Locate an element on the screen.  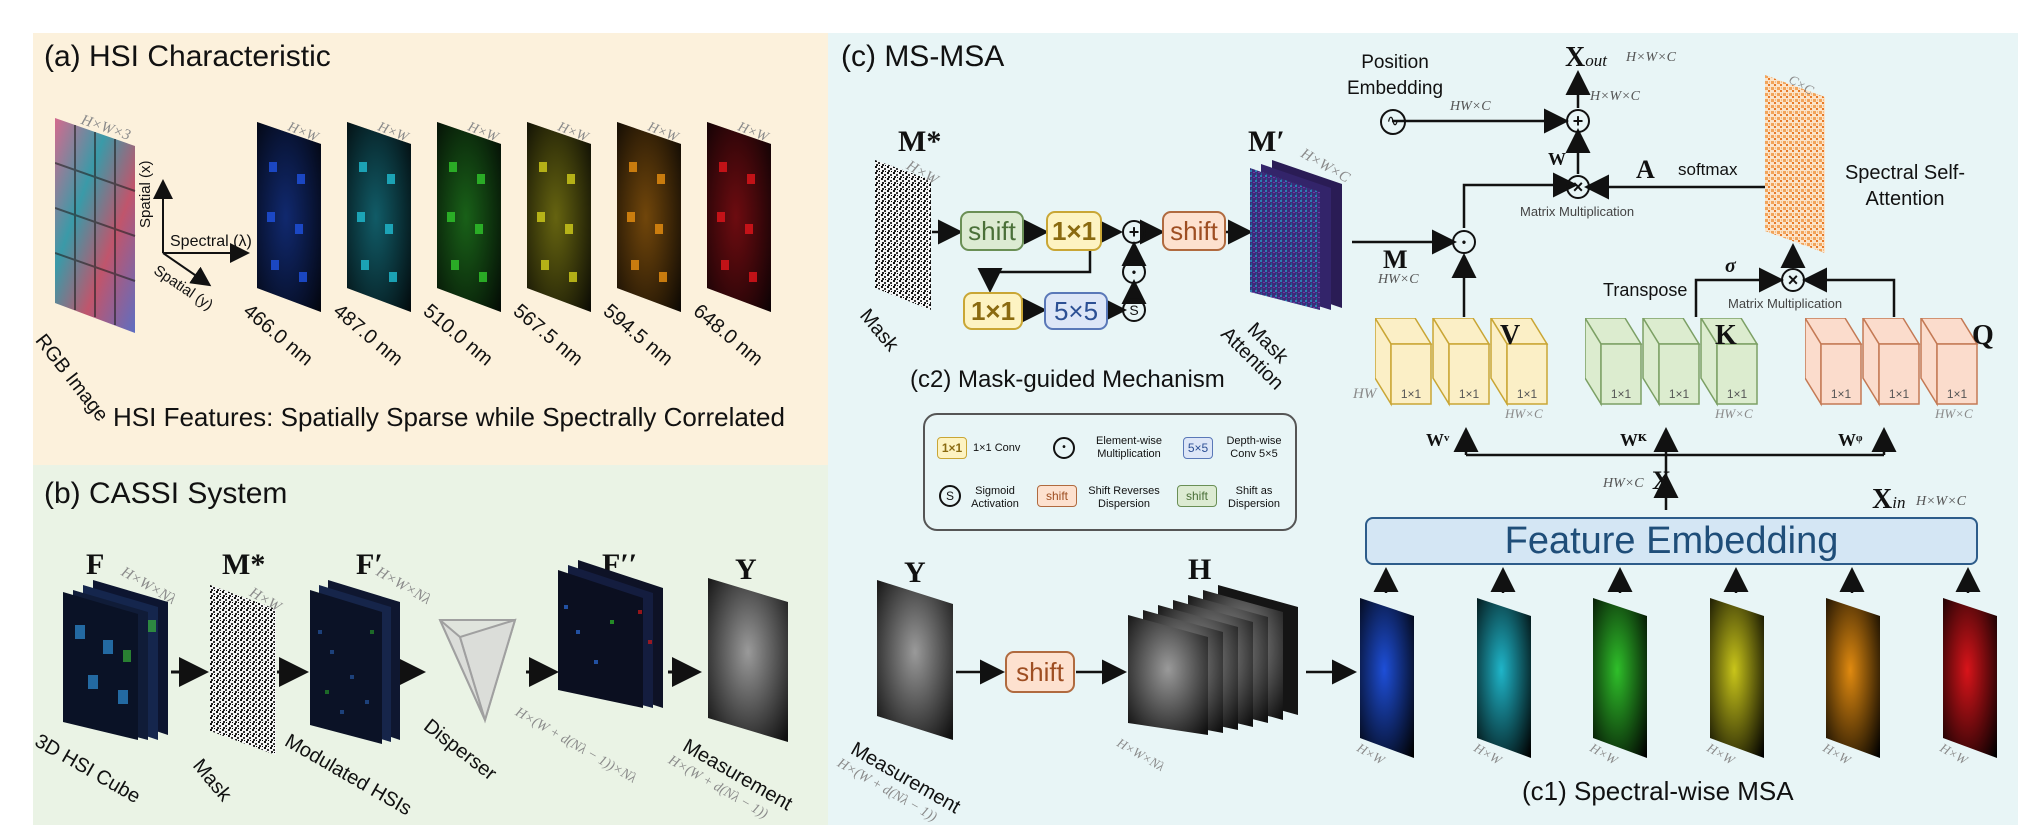
symbol-Mstar-c: M* is located at coordinates (920, 141).